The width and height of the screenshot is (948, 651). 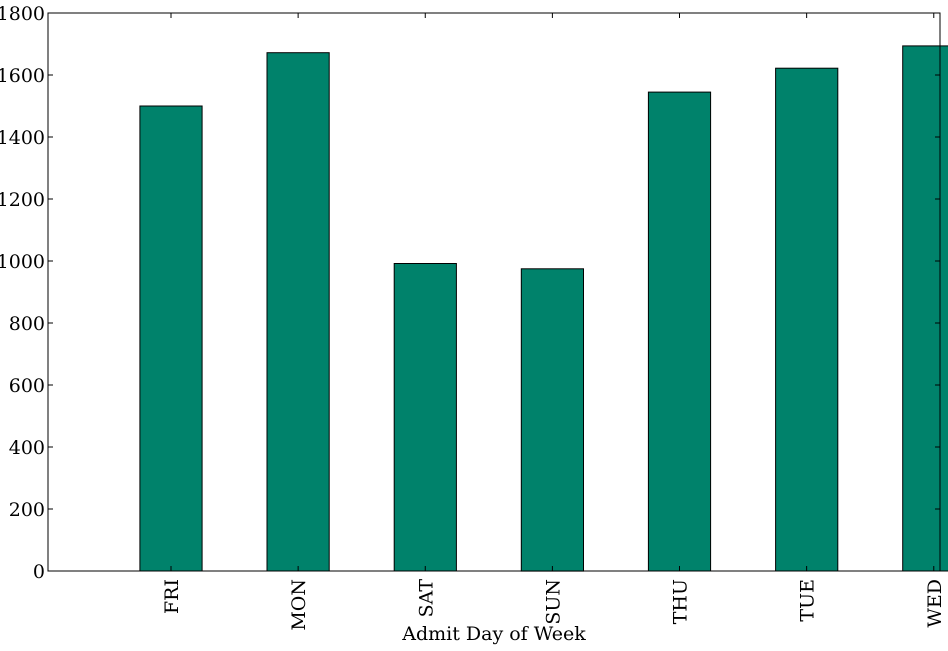 I want to click on bar-sun, so click(x=552, y=420).